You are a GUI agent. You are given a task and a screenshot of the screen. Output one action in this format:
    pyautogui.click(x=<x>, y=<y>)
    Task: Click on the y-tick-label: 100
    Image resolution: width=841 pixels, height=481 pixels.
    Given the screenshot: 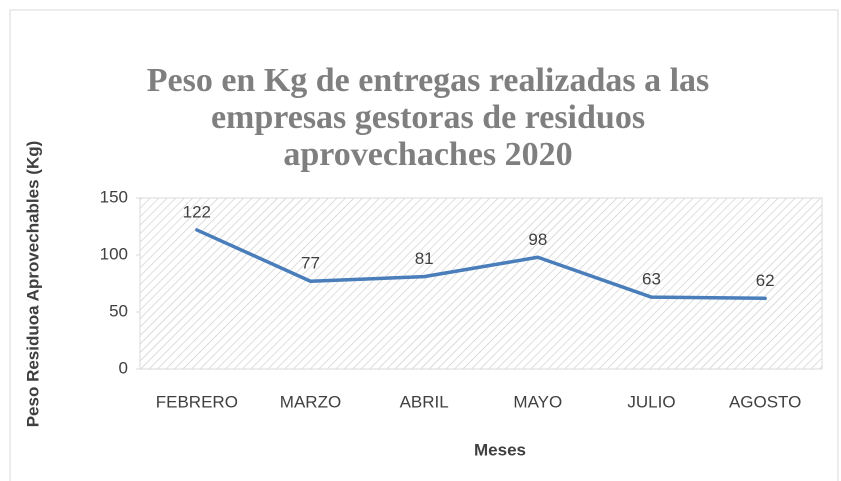 What is the action you would take?
    pyautogui.click(x=114, y=253)
    